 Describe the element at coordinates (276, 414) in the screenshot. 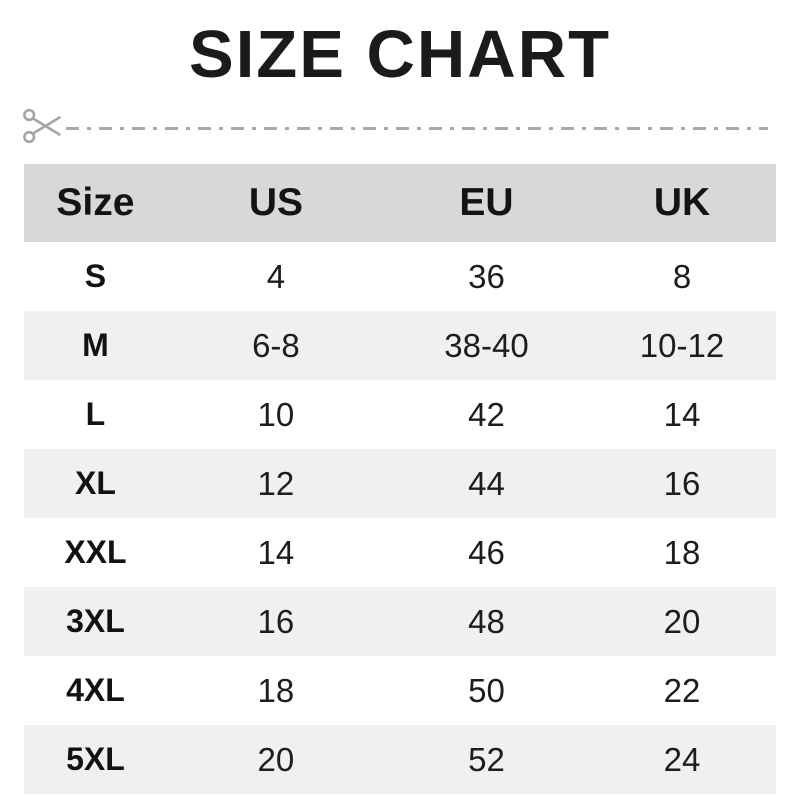

I see `us-cell: 10` at that location.